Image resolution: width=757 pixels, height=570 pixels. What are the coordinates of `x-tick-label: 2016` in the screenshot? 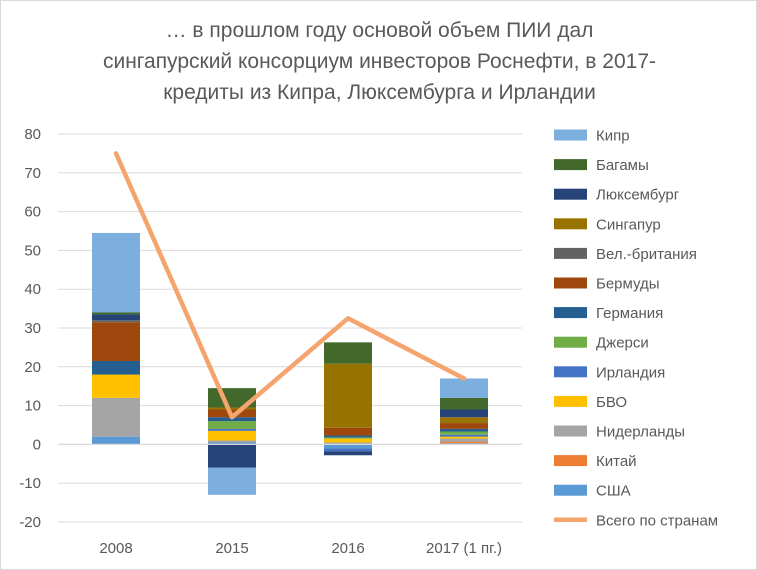 It's located at (347, 548).